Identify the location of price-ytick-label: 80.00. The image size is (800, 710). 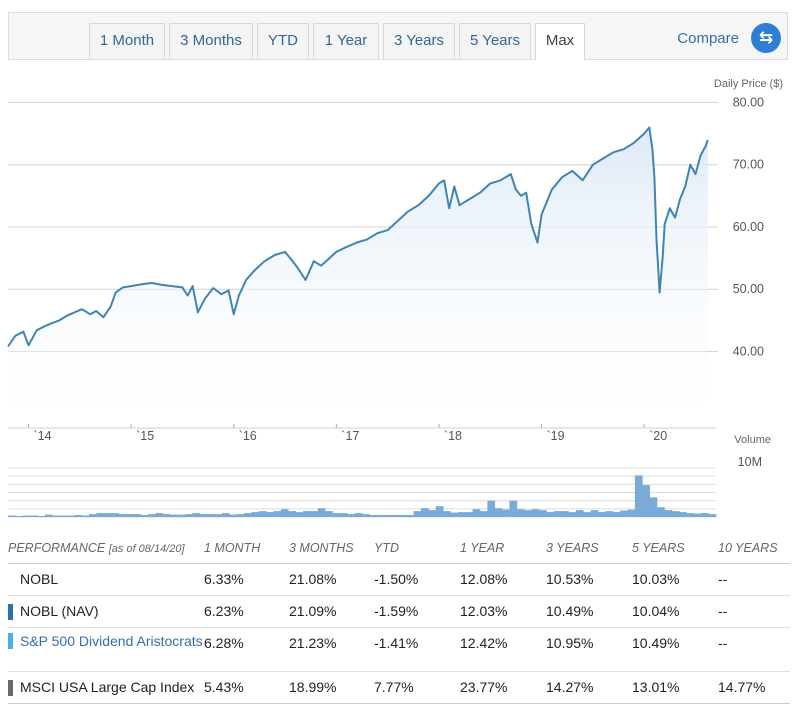
(748, 102).